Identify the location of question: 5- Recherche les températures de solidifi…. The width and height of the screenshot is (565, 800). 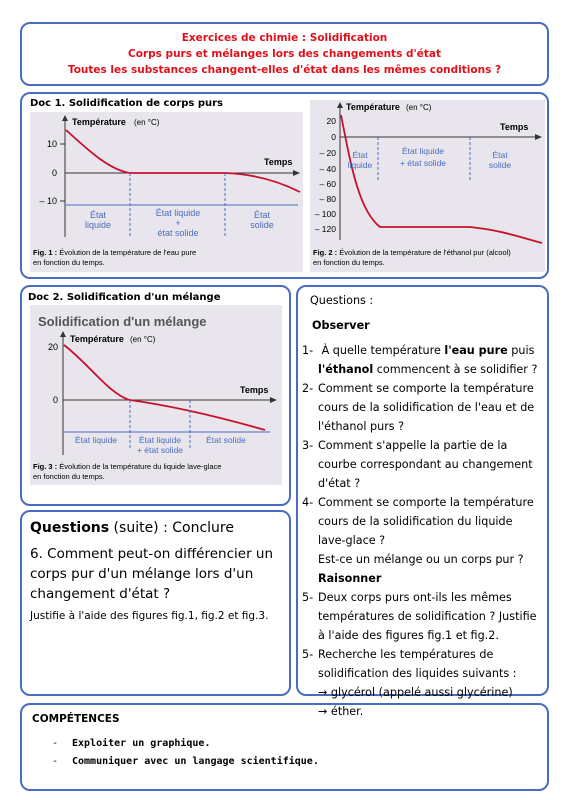
(420, 664).